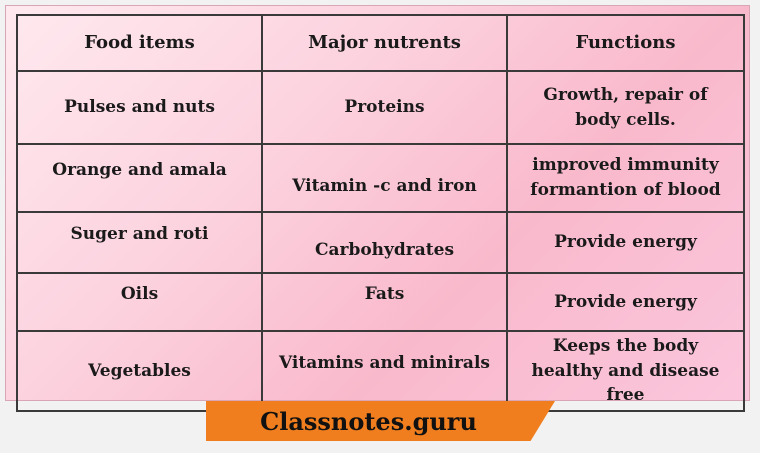 The height and width of the screenshot is (453, 760). I want to click on table-header-row: Food items Major nutrents Functions, so click(380, 43).